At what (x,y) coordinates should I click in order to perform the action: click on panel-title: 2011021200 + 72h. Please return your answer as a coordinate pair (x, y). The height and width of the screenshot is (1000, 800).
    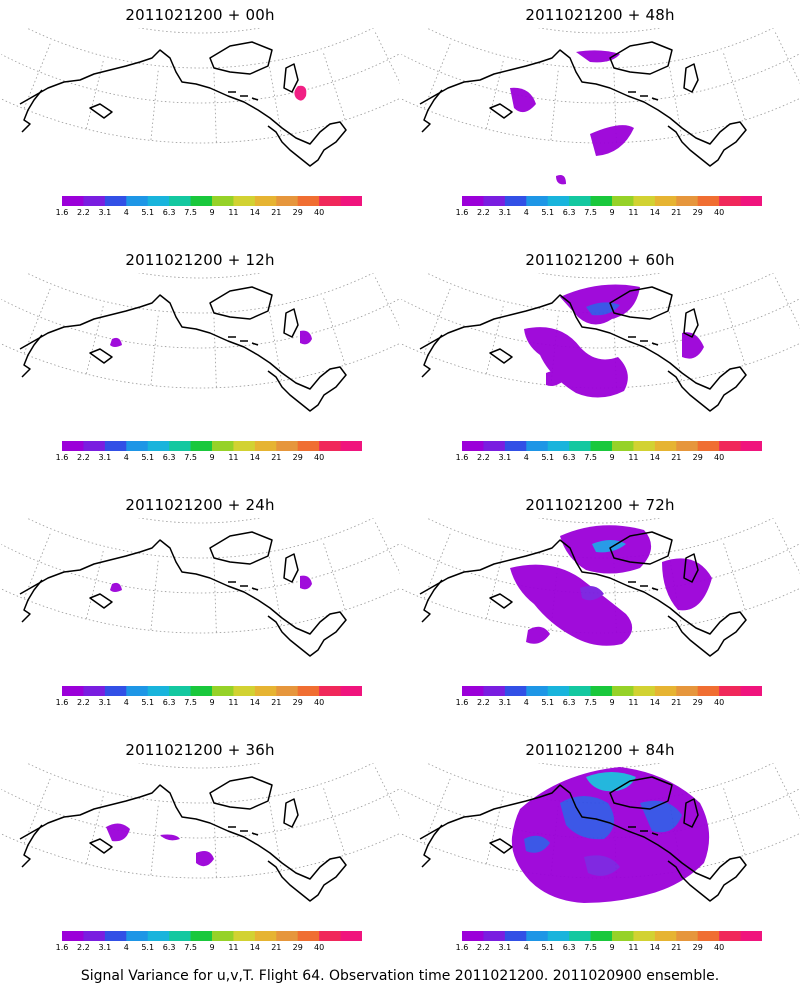
    Looking at the image, I should click on (600, 505).